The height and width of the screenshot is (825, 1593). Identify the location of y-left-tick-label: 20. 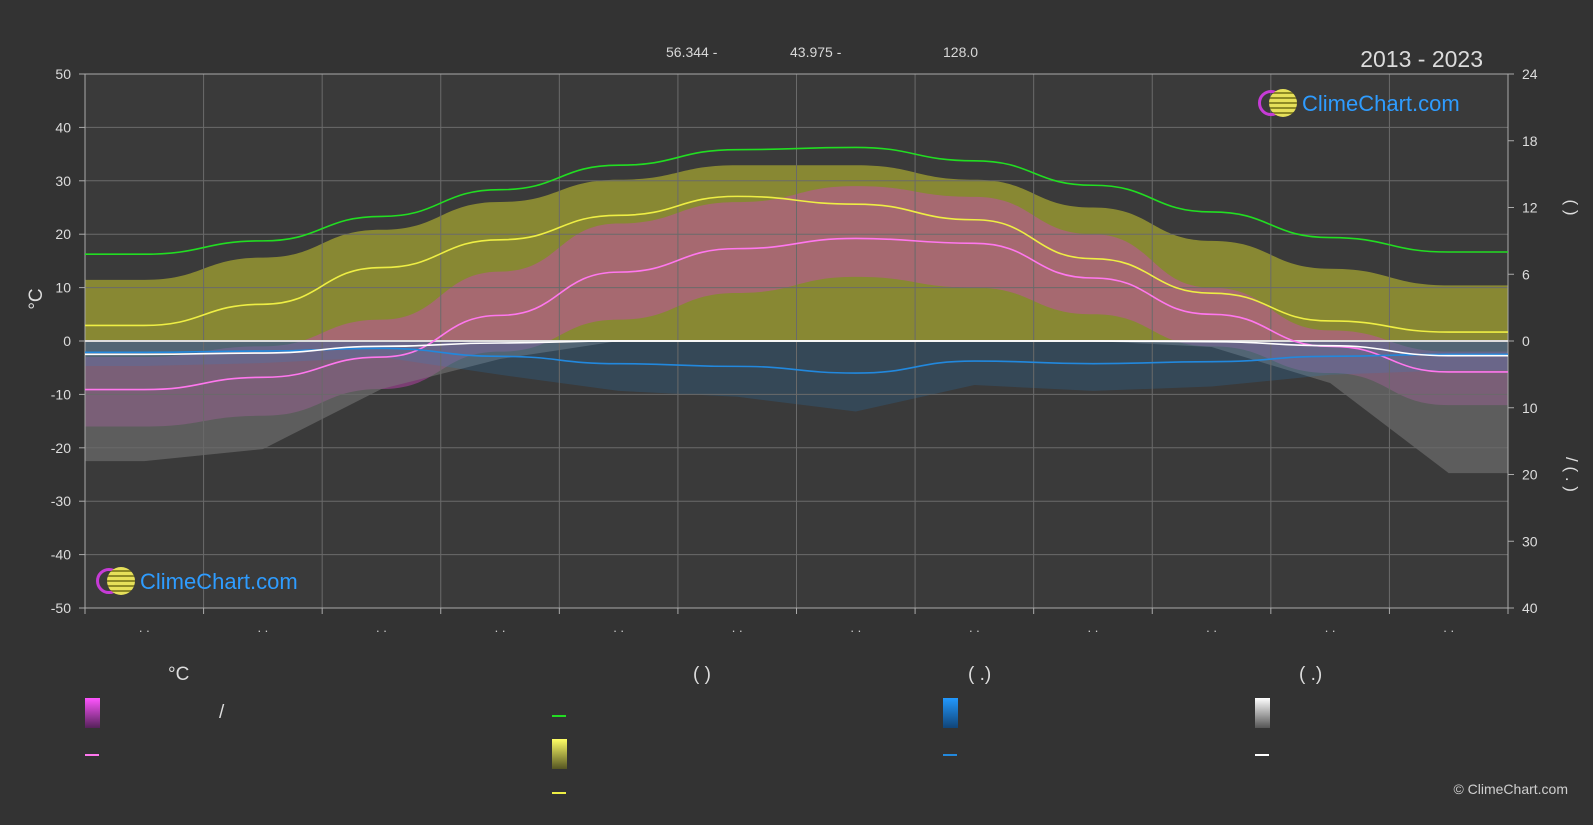
(63, 234).